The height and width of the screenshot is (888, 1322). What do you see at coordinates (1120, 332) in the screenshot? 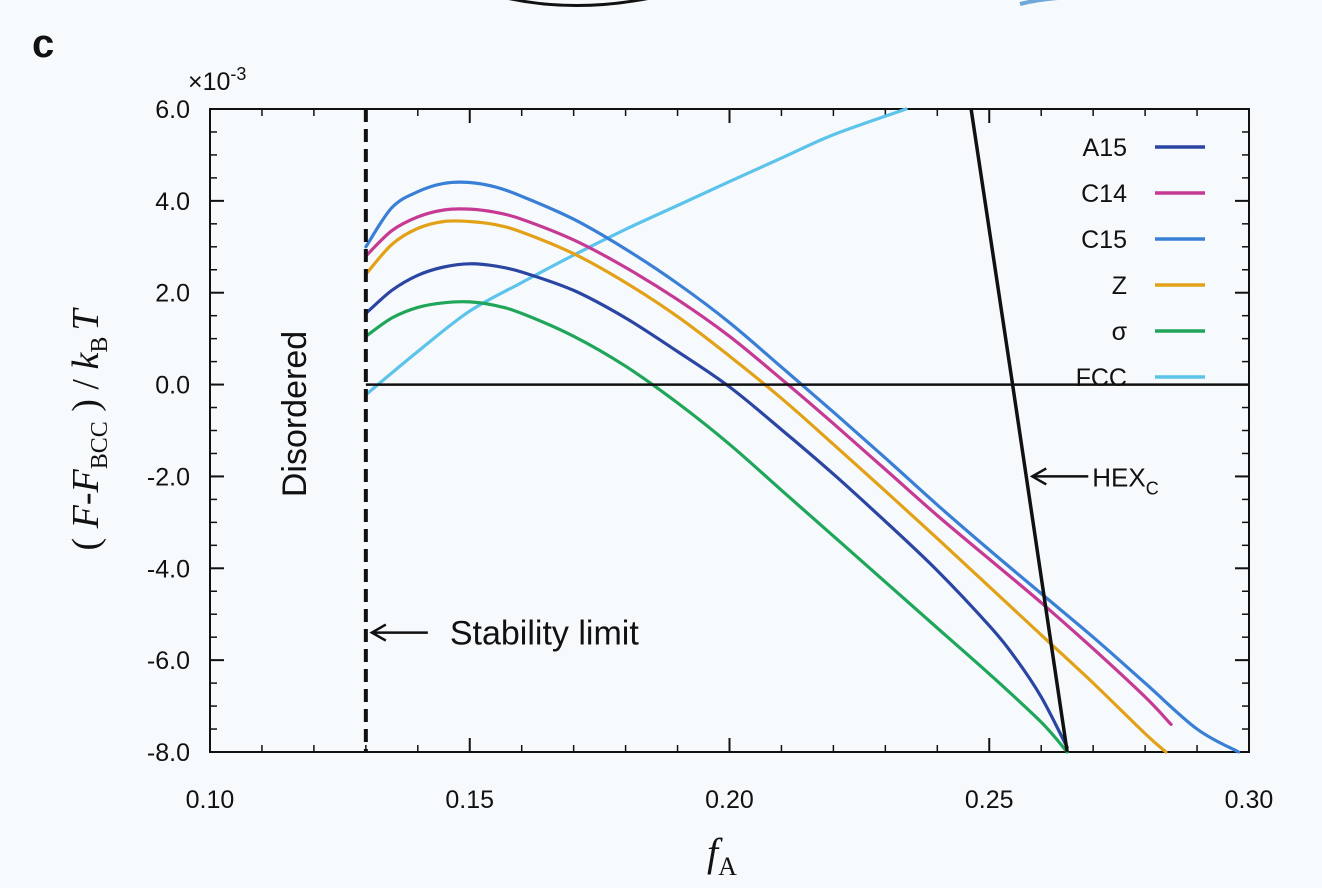
I see `legend-label-sigma: σ` at bounding box center [1120, 332].